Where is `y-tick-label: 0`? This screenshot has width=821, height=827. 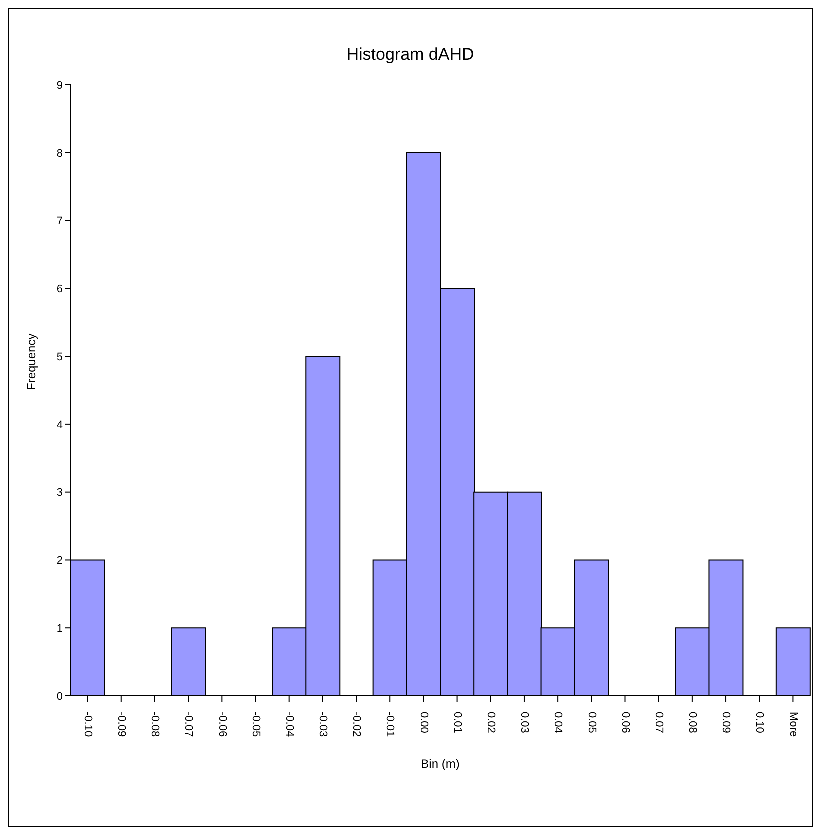 y-tick-label: 0 is located at coordinates (59, 696).